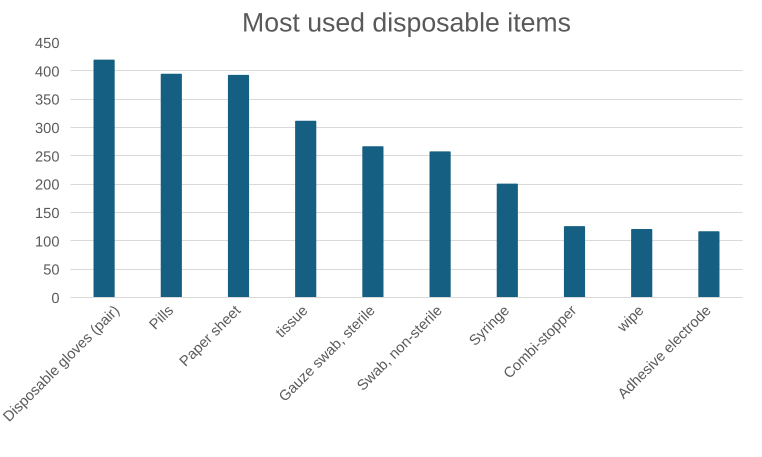 The width and height of the screenshot is (762, 457). I want to click on y-tick-label: 300, so click(47, 129).